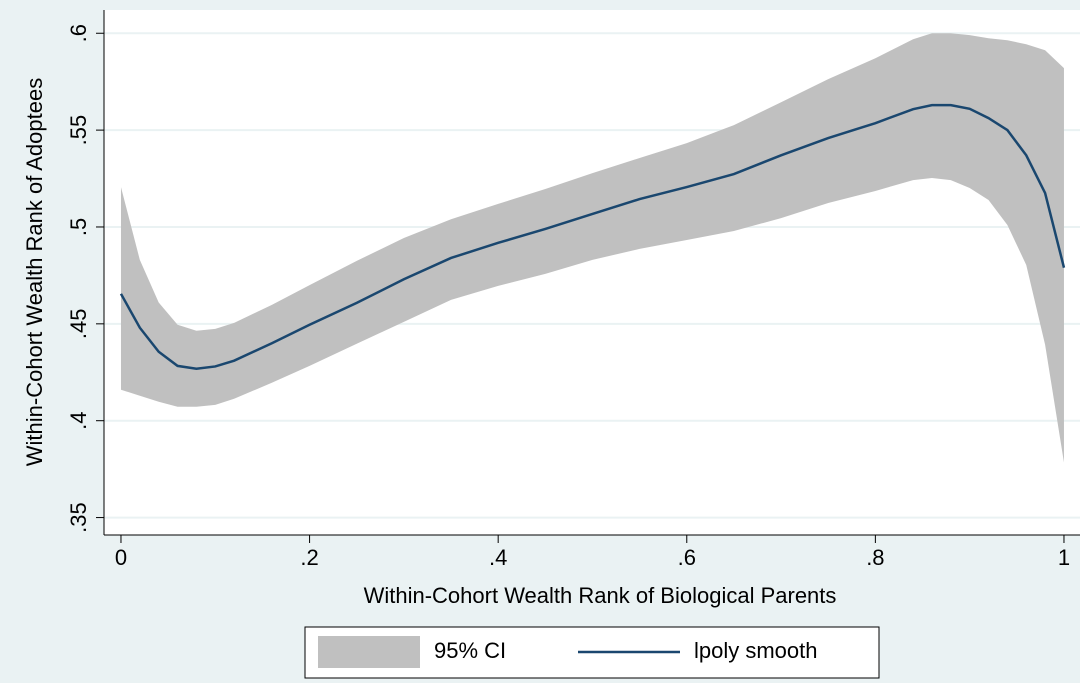 This screenshot has width=1080, height=683. Describe the element at coordinates (78, 517) in the screenshot. I see `y-tick-label: .35` at that location.